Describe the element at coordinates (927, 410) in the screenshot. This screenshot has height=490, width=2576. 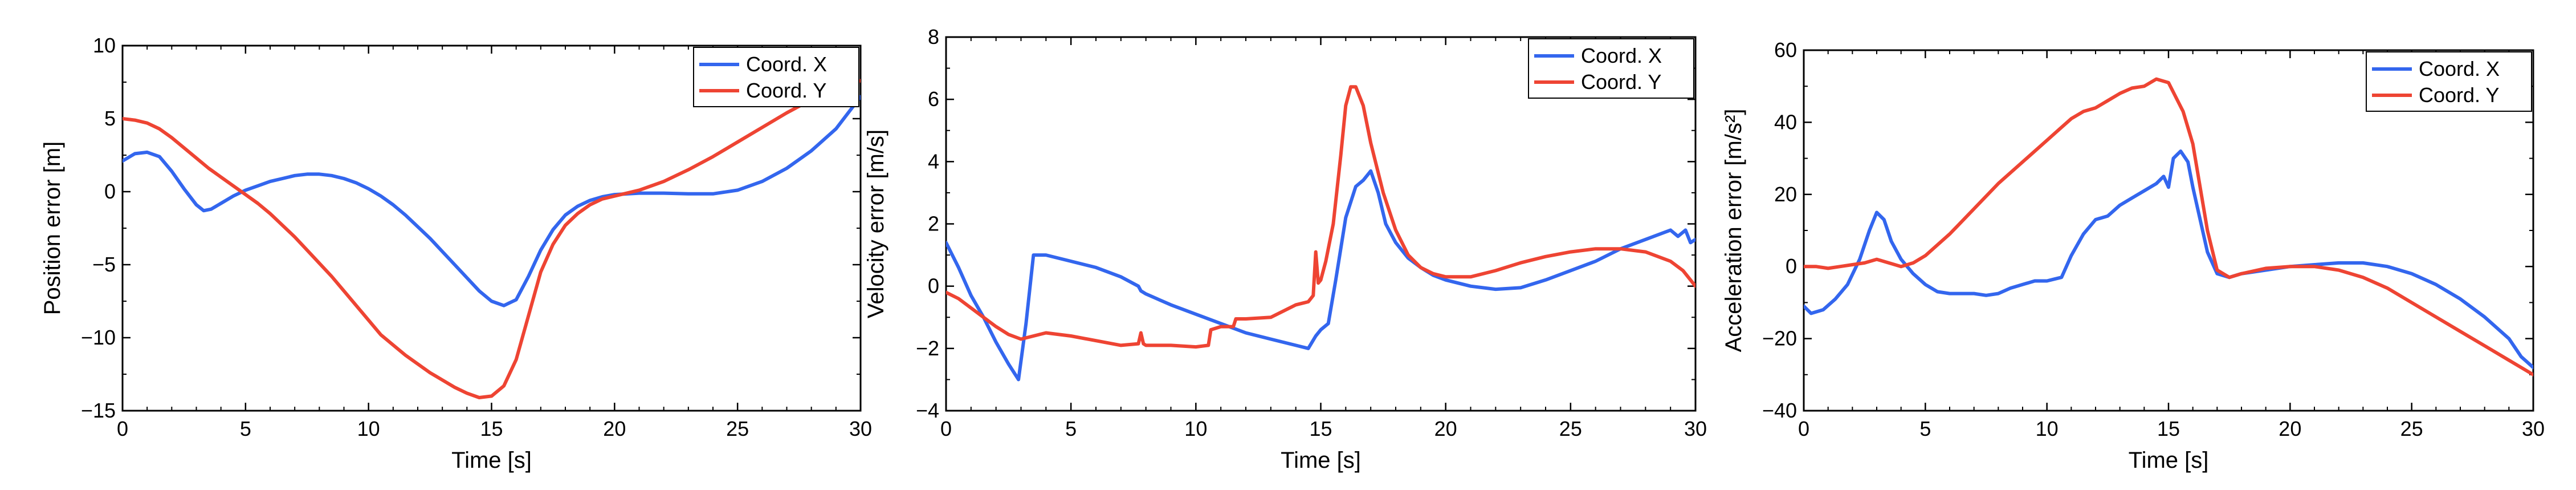
I see `y-tick-label: −4` at that location.